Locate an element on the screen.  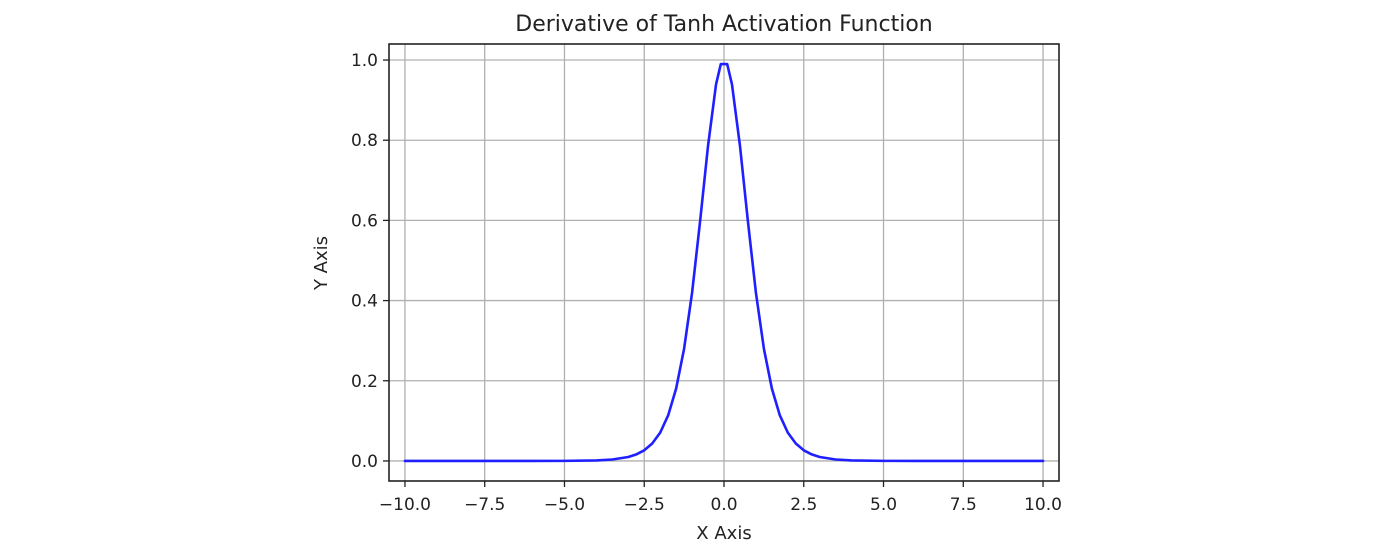
x-tick-label: 7.5 is located at coordinates (963, 505).